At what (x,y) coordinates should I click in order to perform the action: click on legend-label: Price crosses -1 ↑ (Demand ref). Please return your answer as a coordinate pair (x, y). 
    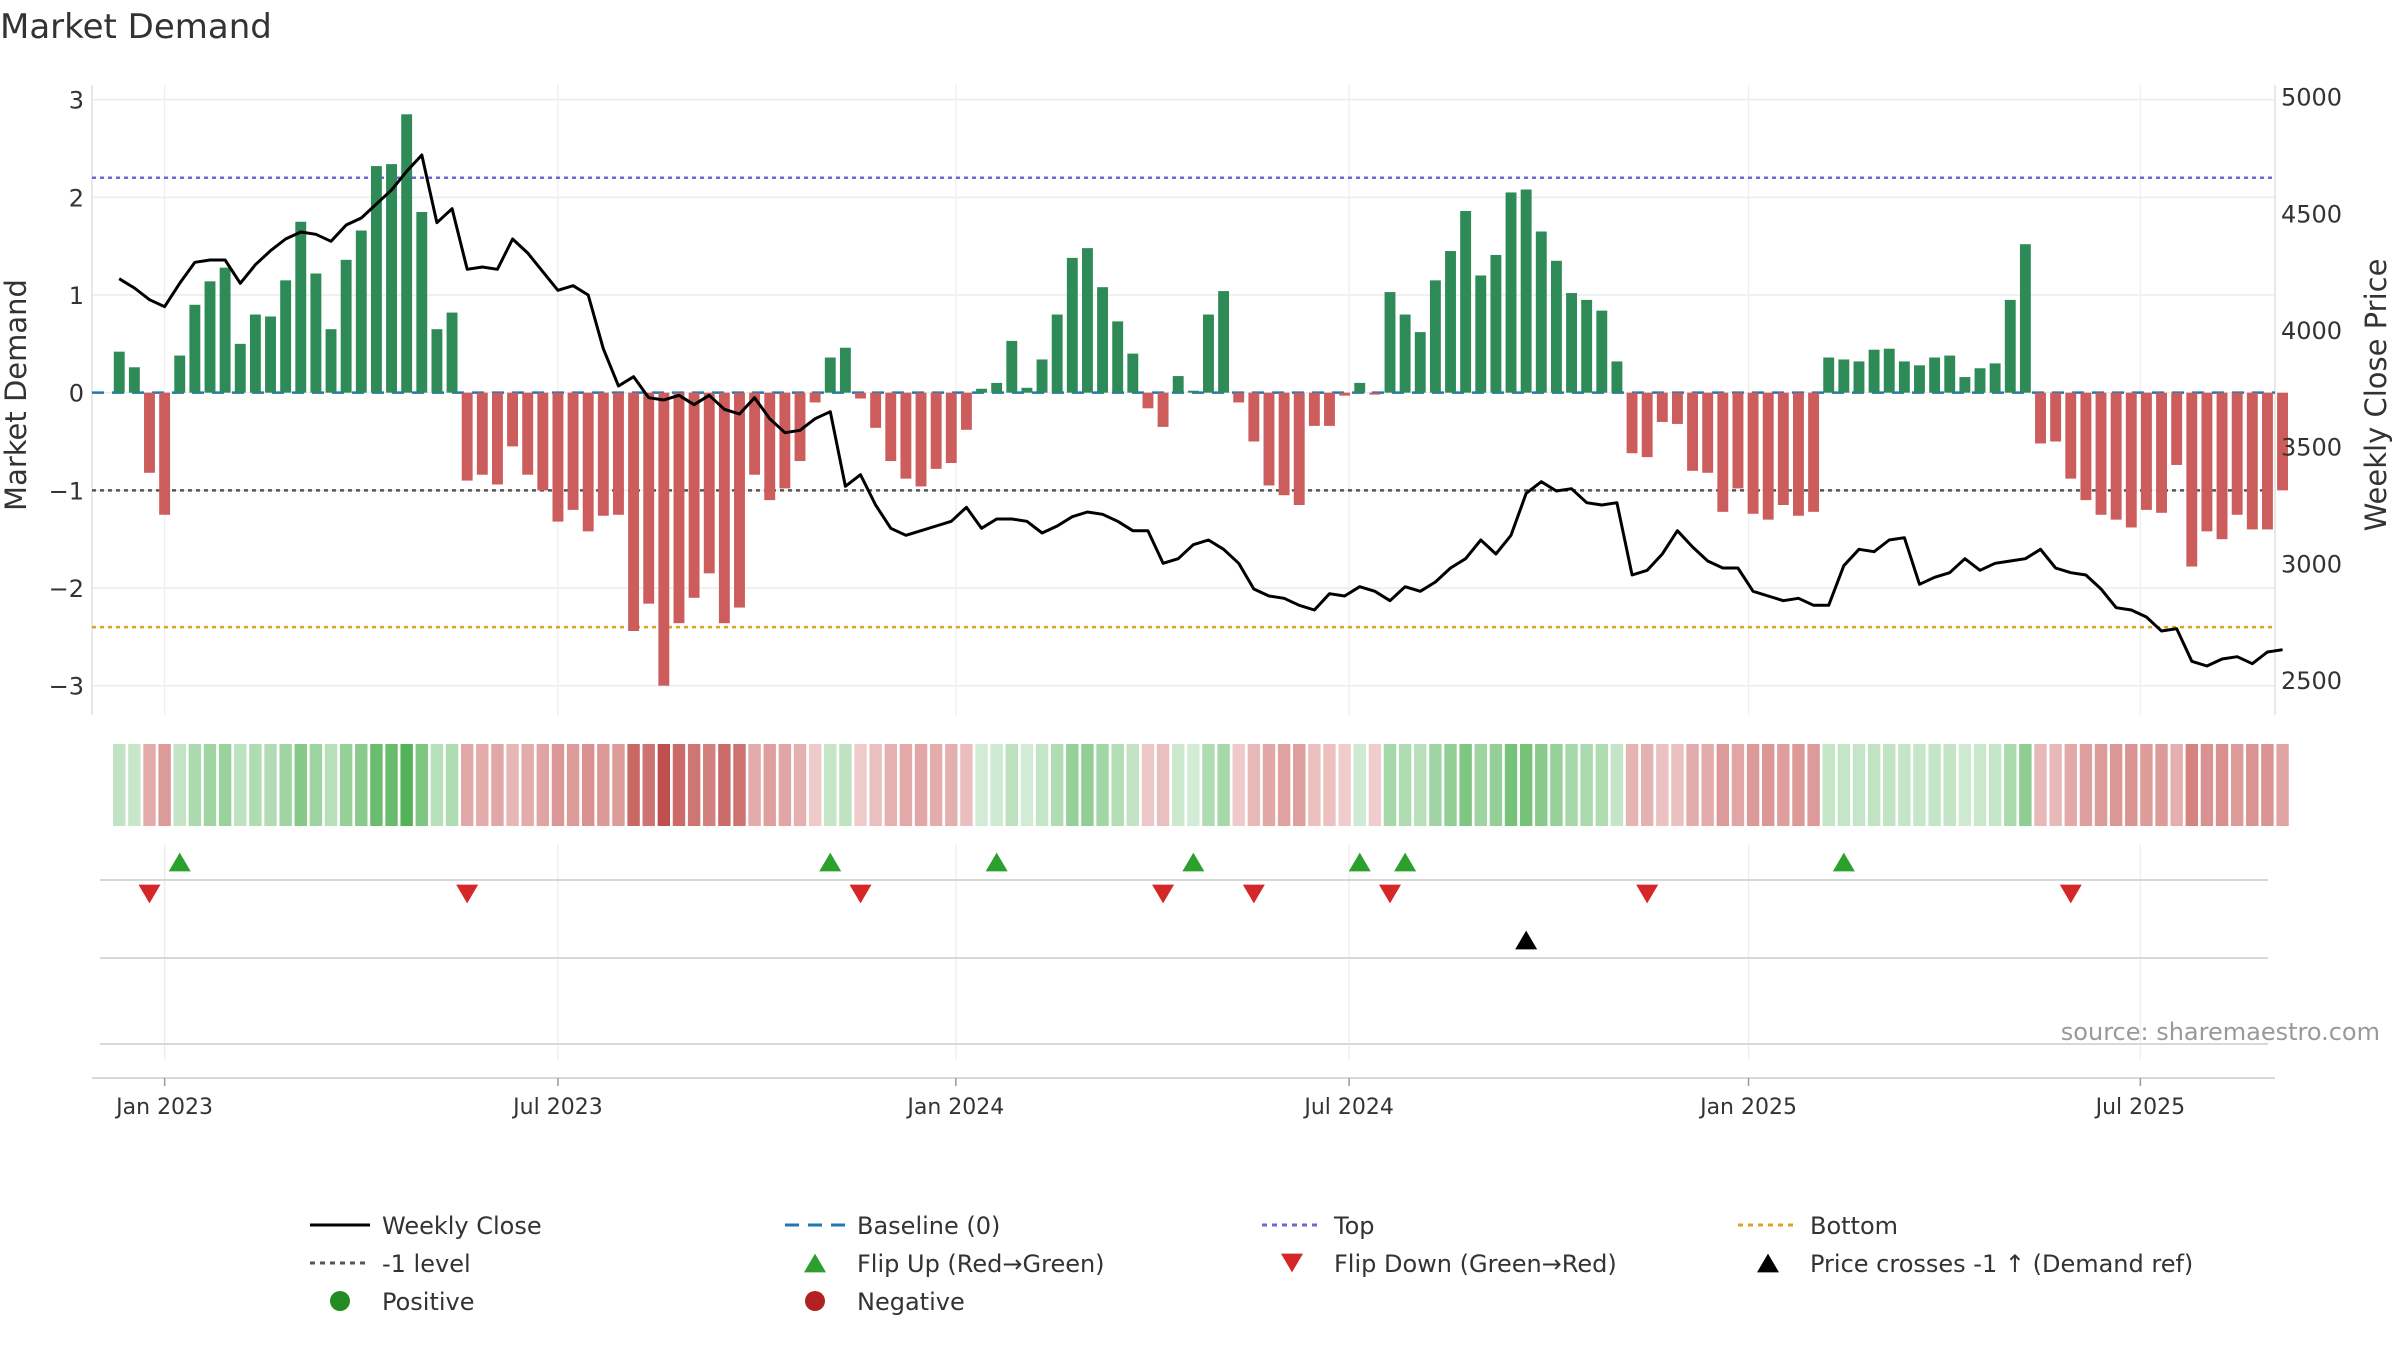
    Looking at the image, I should click on (2001, 1264).